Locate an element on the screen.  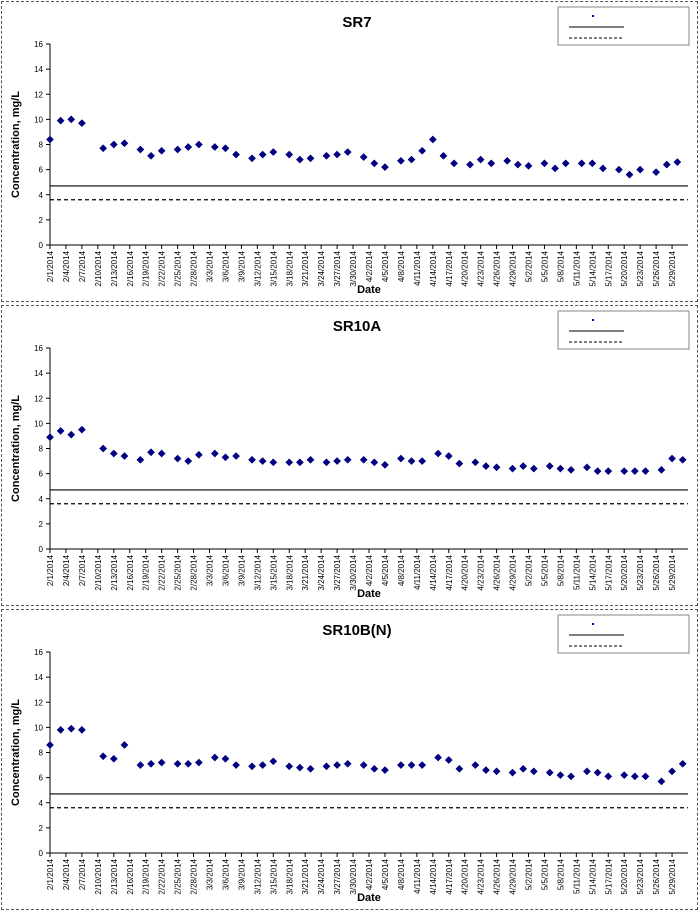
x-tick-label: 4/26/2014 is located at coordinates (497, 572).